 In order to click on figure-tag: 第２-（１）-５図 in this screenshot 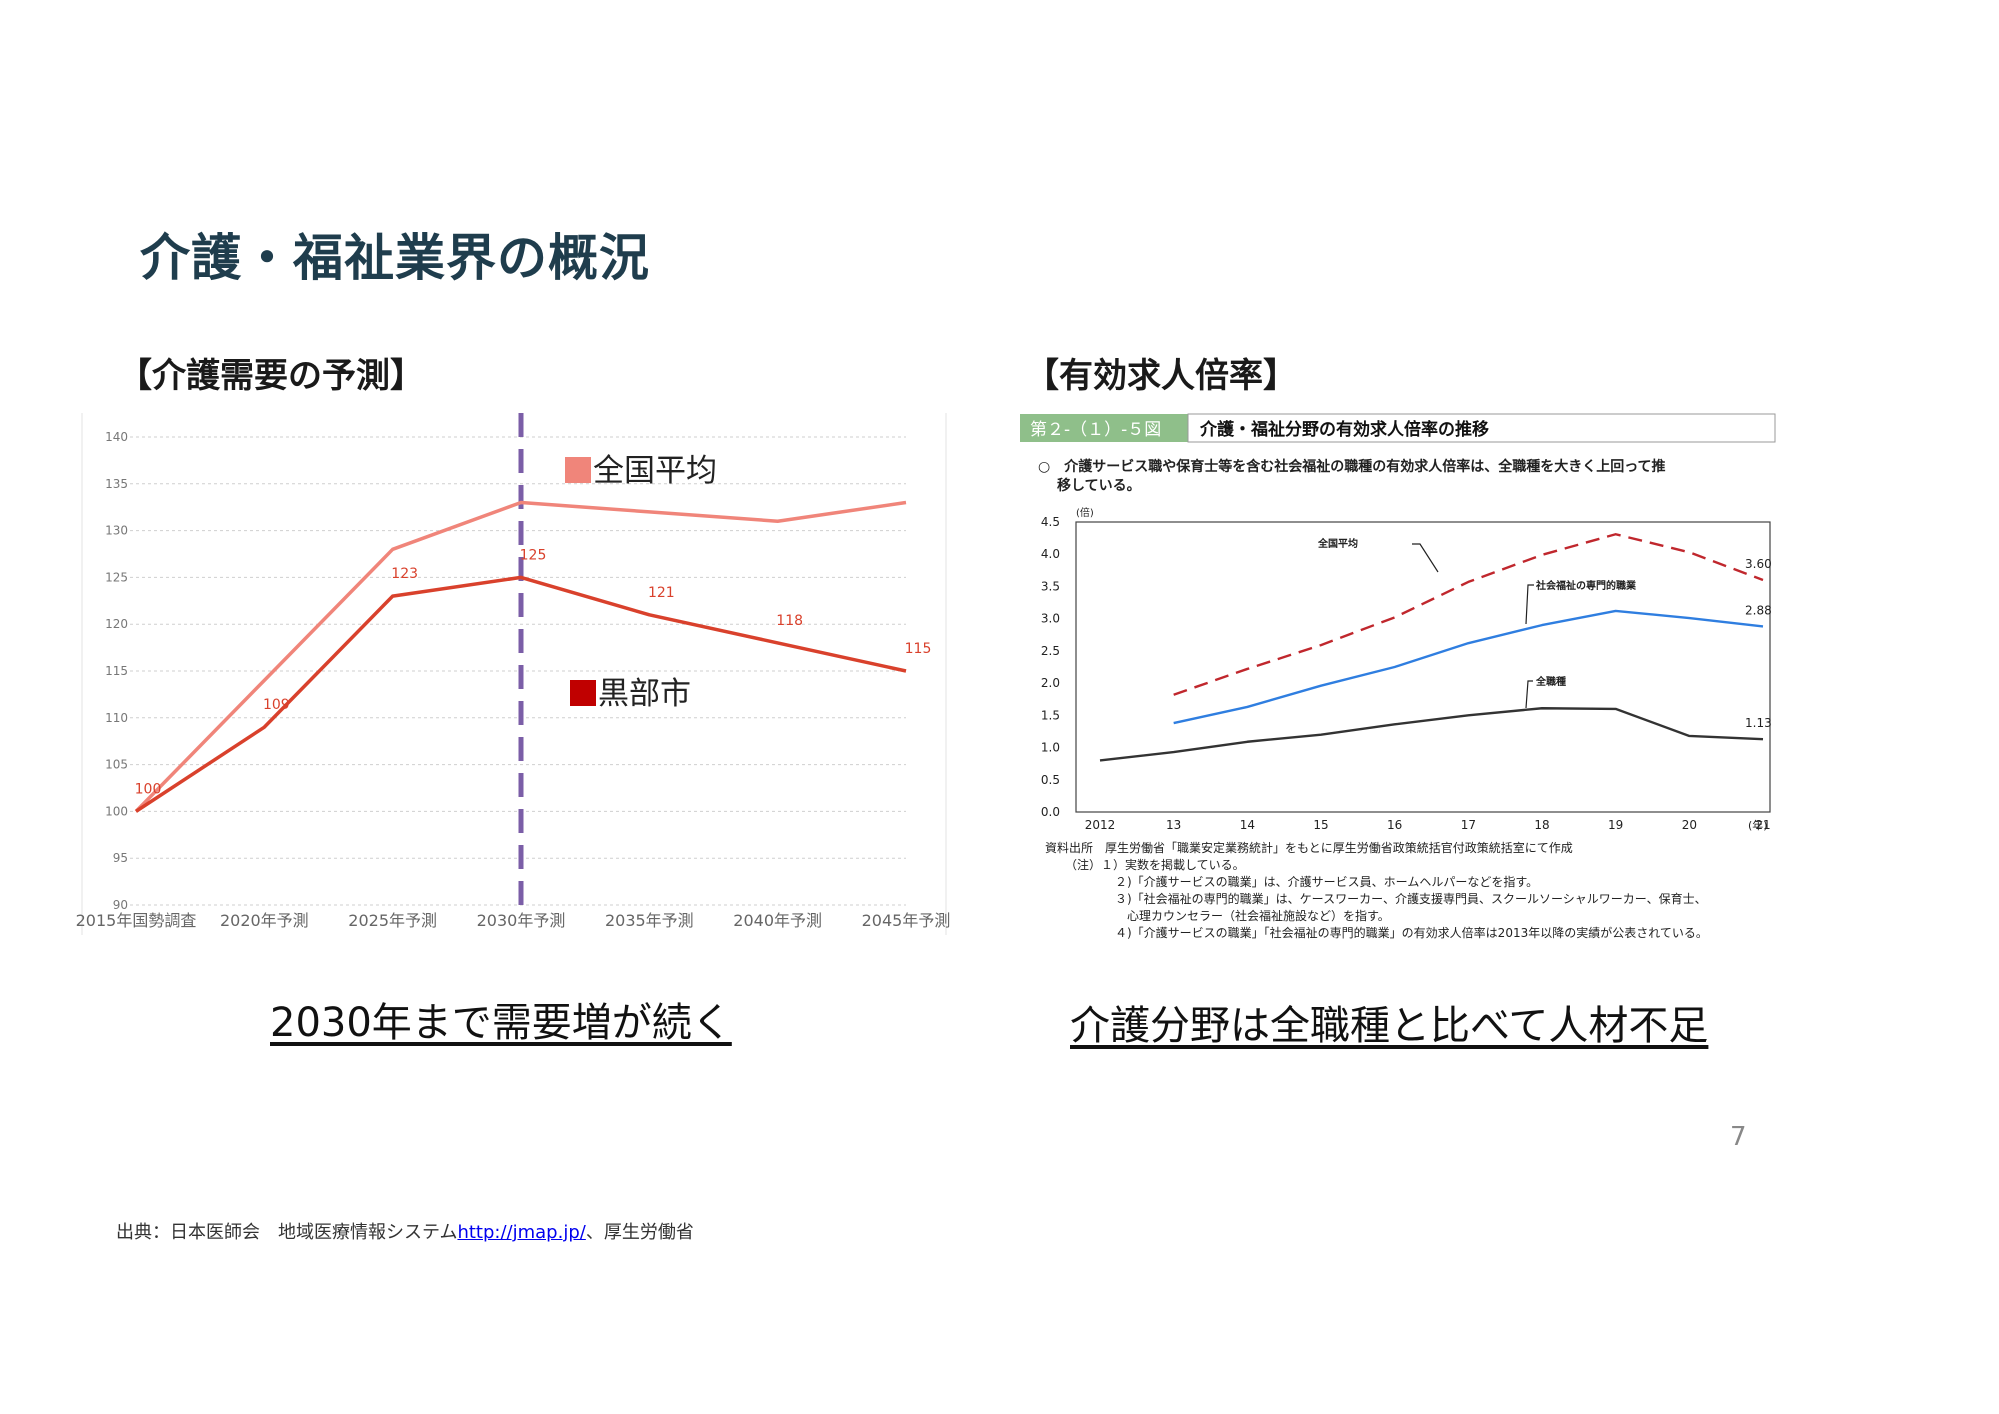, I will do `click(1095, 430)`.